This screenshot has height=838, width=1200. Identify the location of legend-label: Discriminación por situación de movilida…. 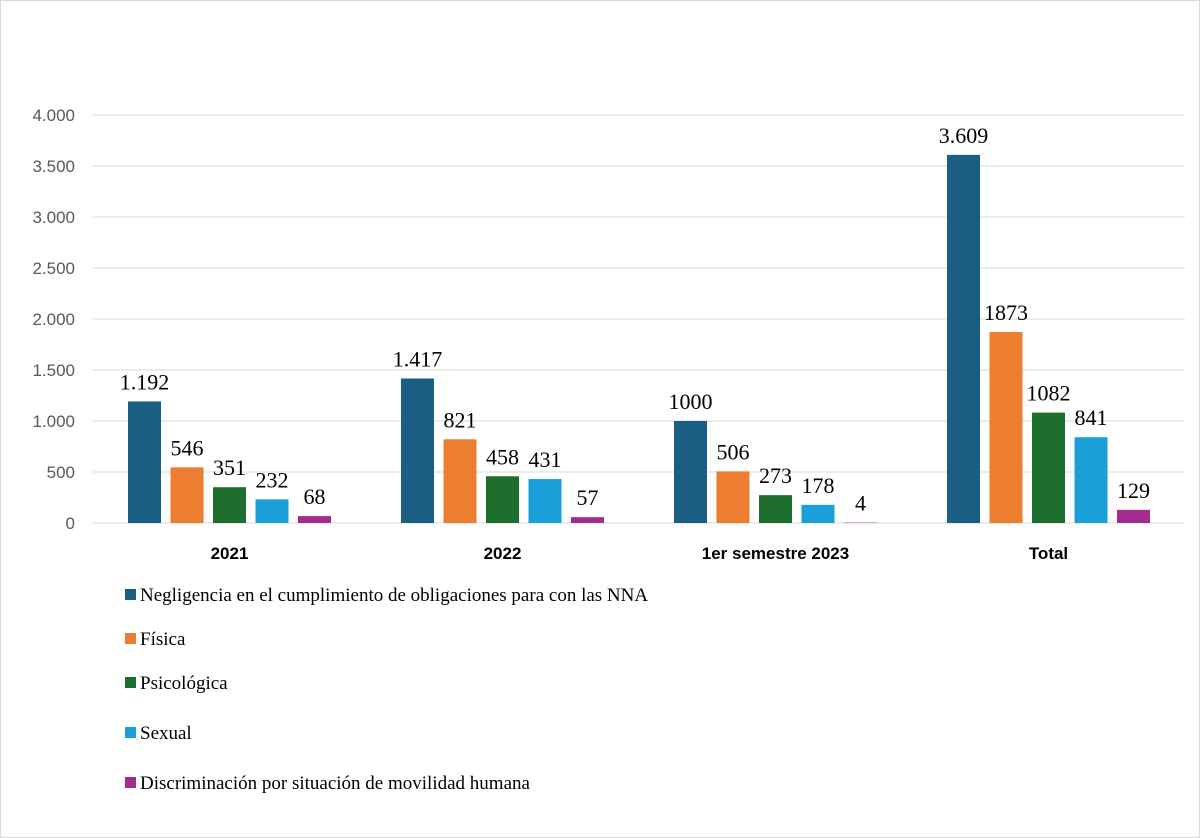
(335, 783).